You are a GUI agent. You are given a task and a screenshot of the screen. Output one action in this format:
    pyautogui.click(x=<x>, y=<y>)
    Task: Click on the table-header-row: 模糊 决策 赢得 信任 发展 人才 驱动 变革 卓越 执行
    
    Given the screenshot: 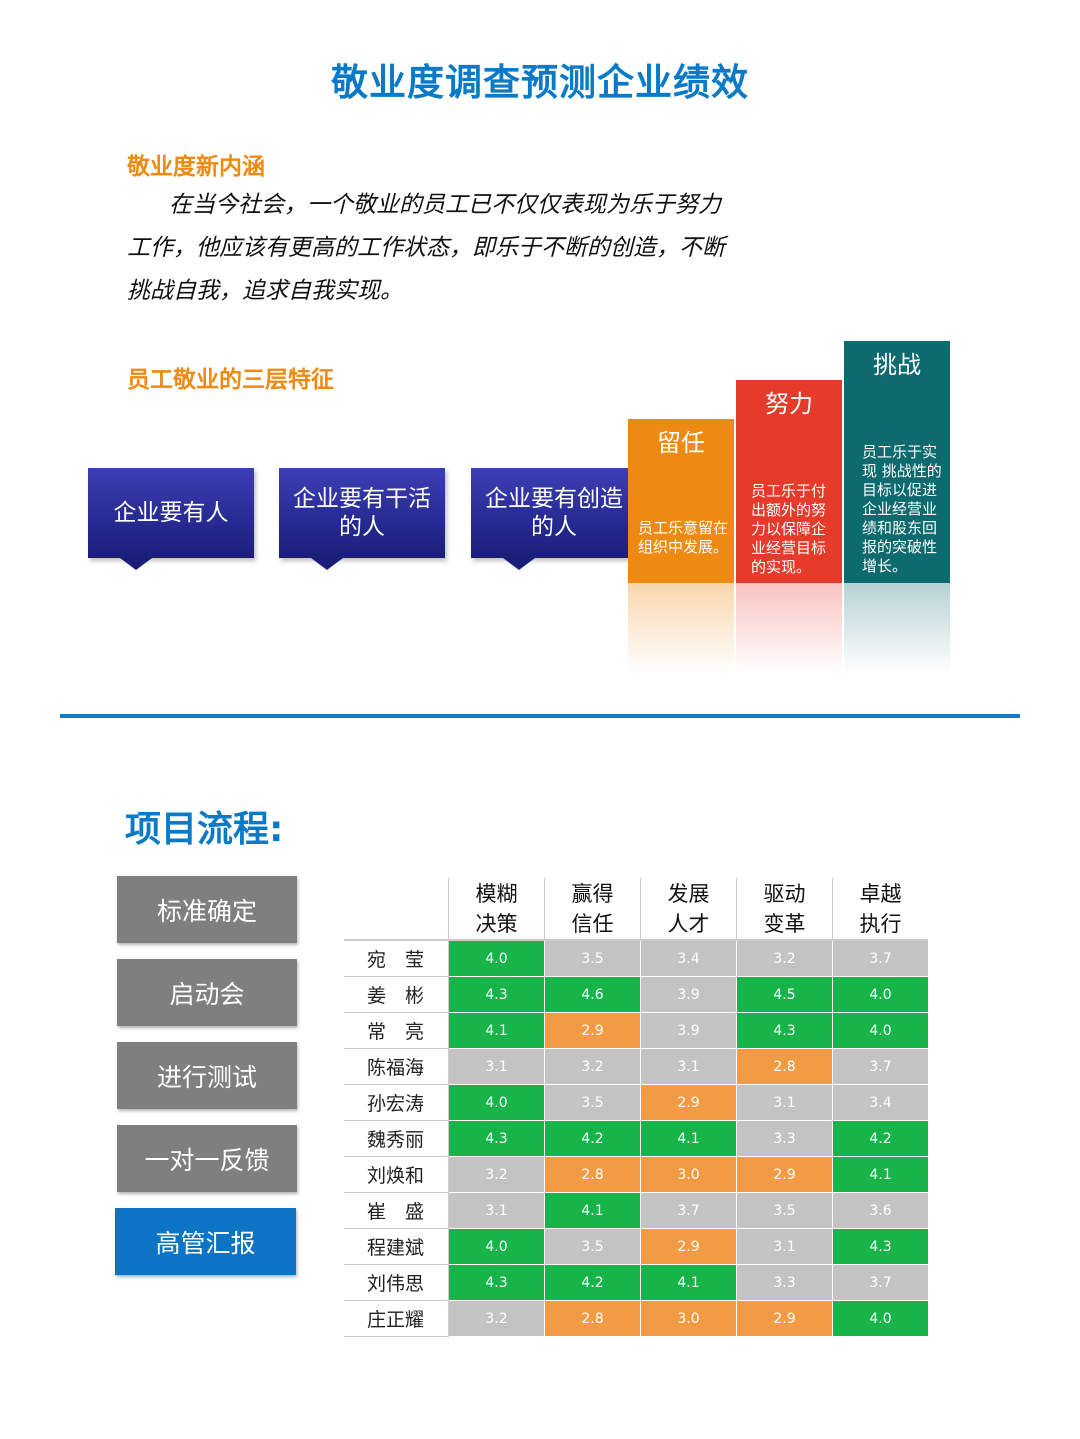 What is the action you would take?
    pyautogui.click(x=636, y=909)
    